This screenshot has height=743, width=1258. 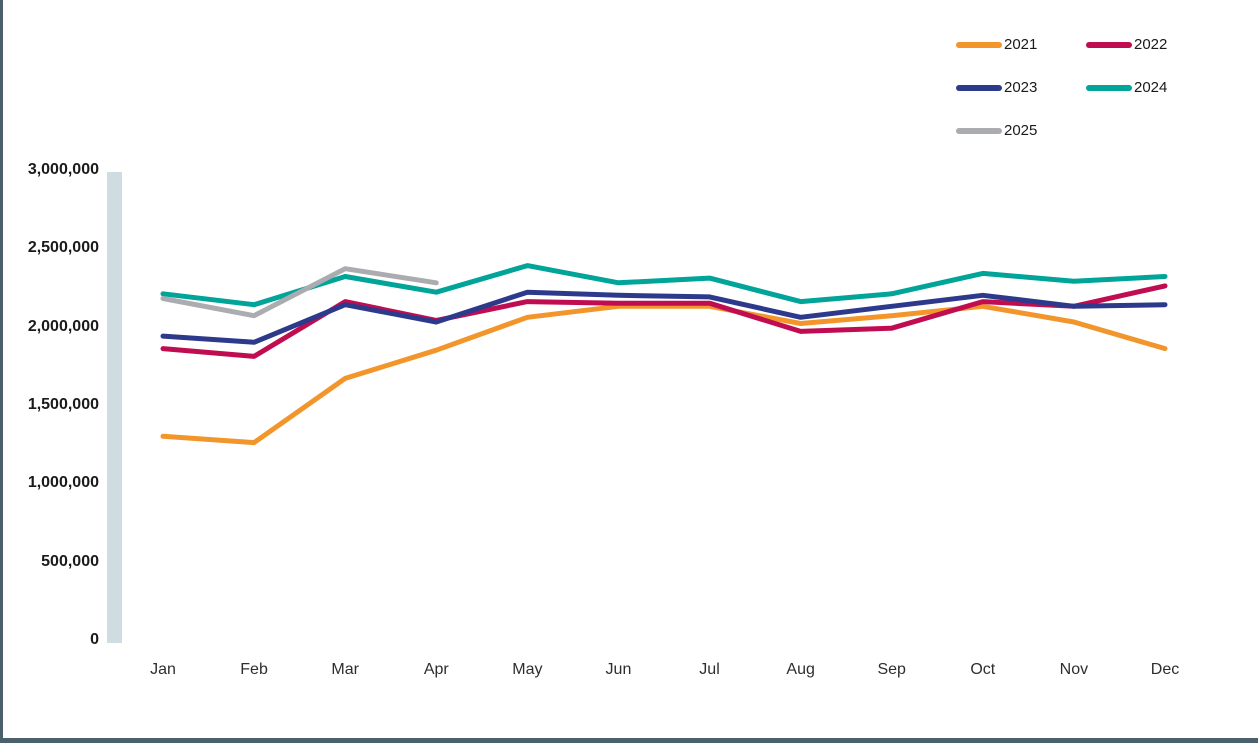 What do you see at coordinates (163, 669) in the screenshot?
I see `x-tick-label-jan: Jan` at bounding box center [163, 669].